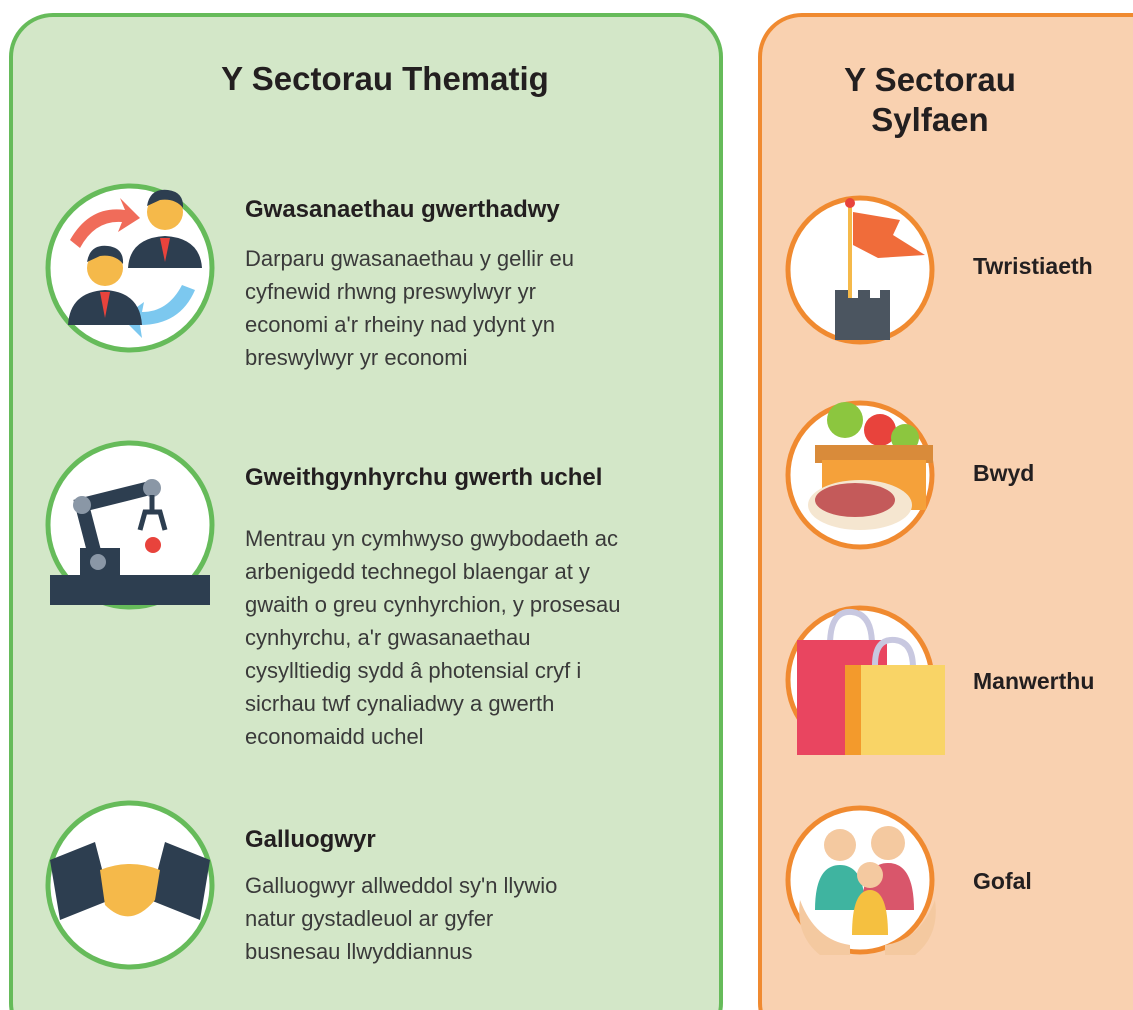 This screenshot has width=1133, height=1010. I want to click on description-line: Darparu gwasanaethau y gellir eu, so click(409, 258).